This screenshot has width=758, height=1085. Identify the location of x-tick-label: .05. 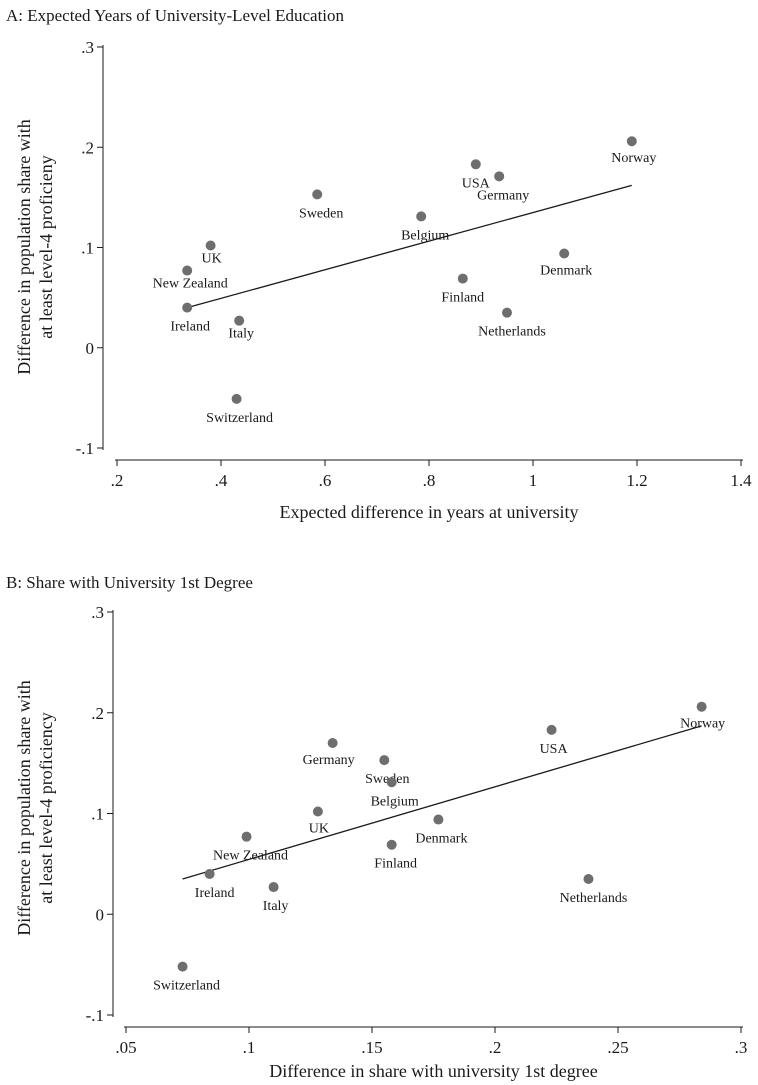
(125, 1047).